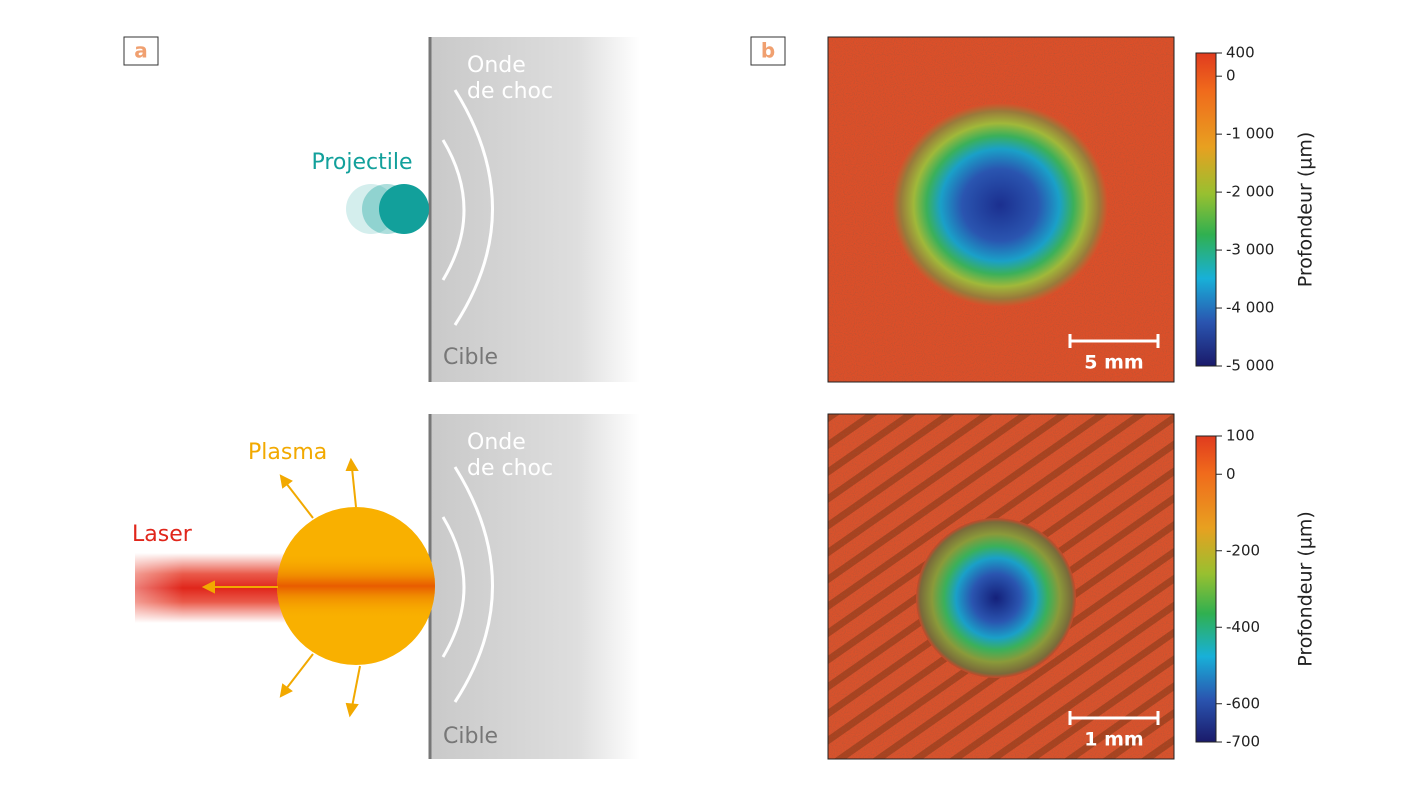 The image size is (1420, 799). I want to click on panel-label: b, so click(768, 51).